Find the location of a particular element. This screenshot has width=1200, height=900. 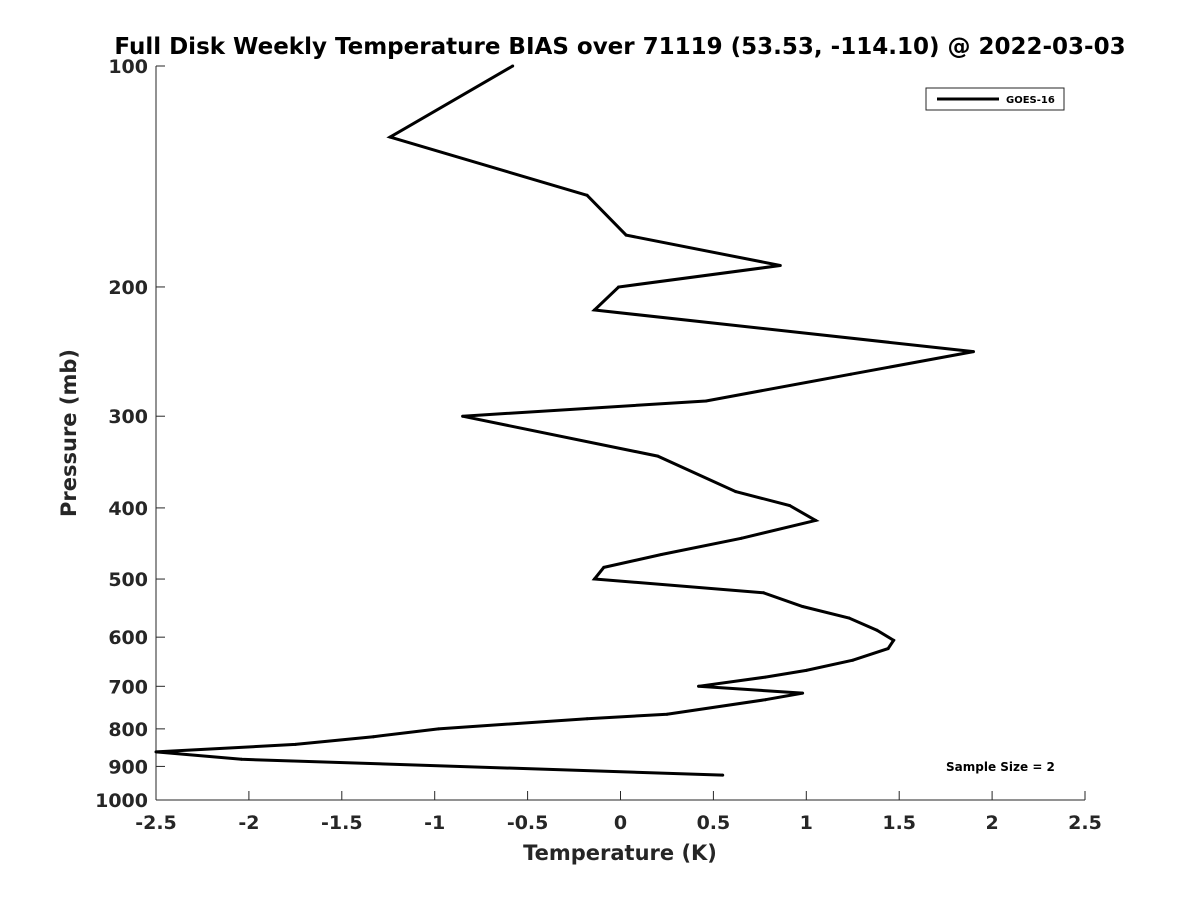

y-tick-label: 100 is located at coordinates (128, 67).